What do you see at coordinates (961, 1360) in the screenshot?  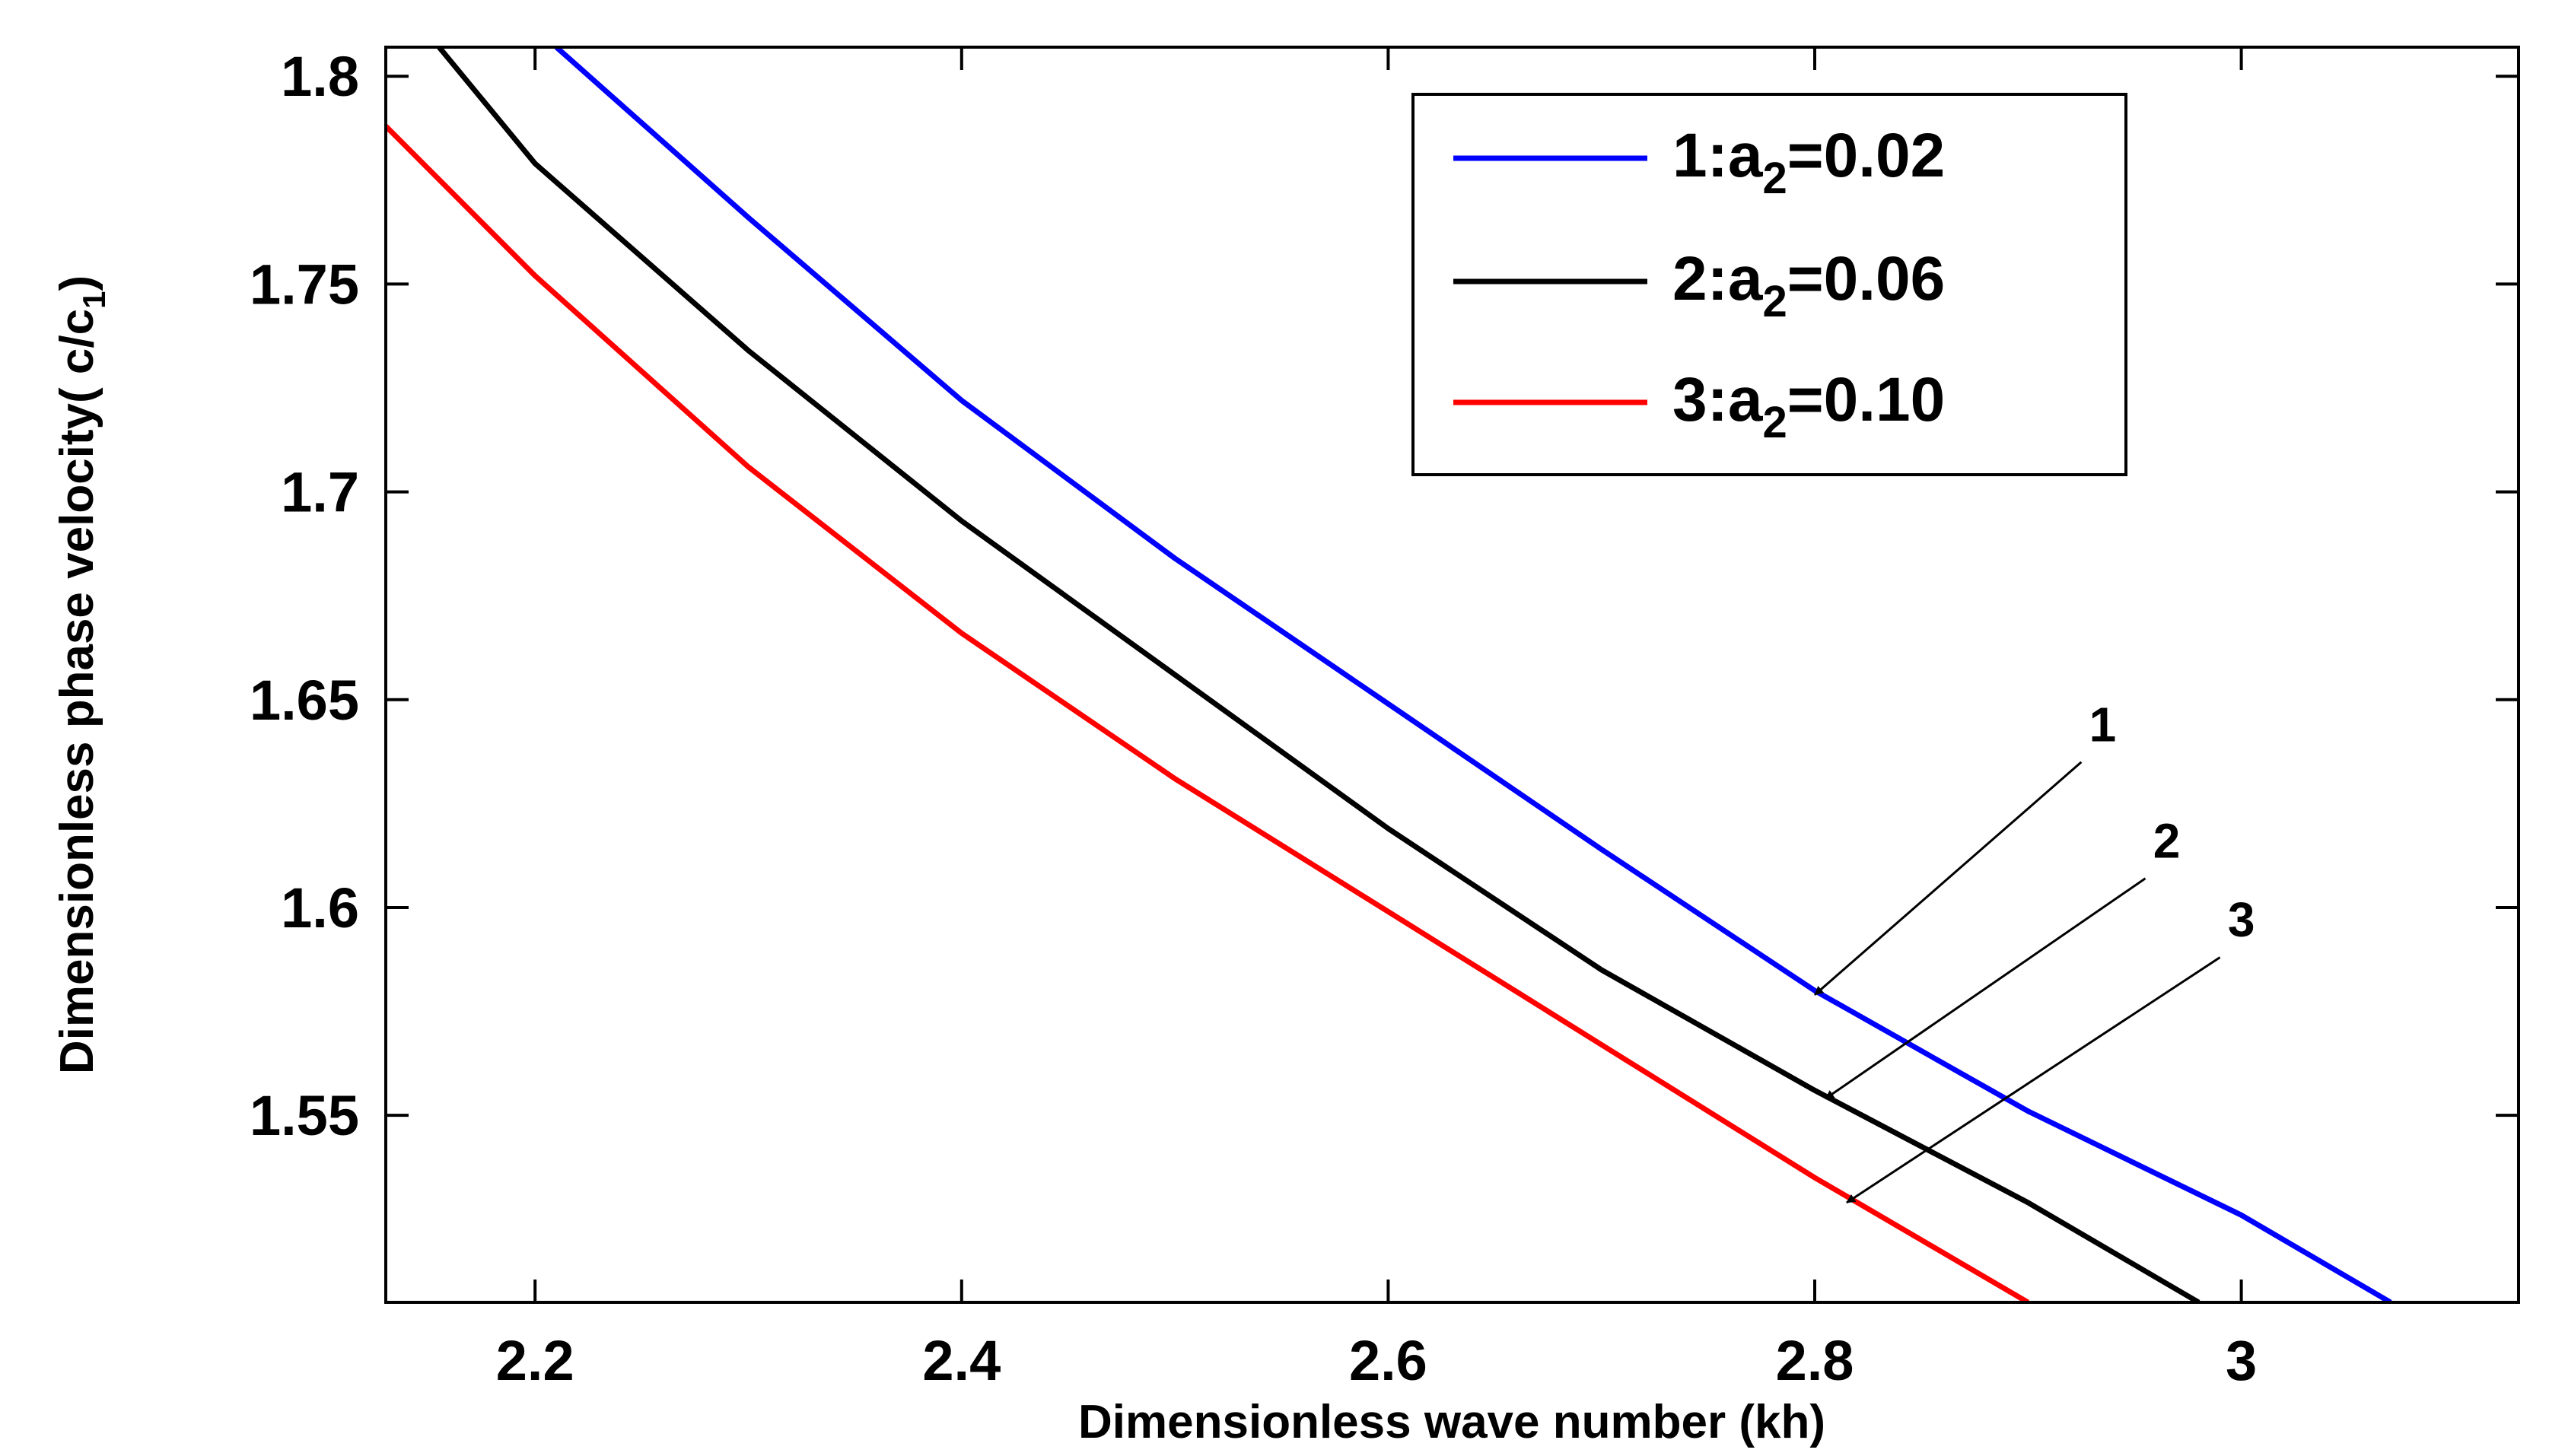 I see `x-tick-label: 2.4` at bounding box center [961, 1360].